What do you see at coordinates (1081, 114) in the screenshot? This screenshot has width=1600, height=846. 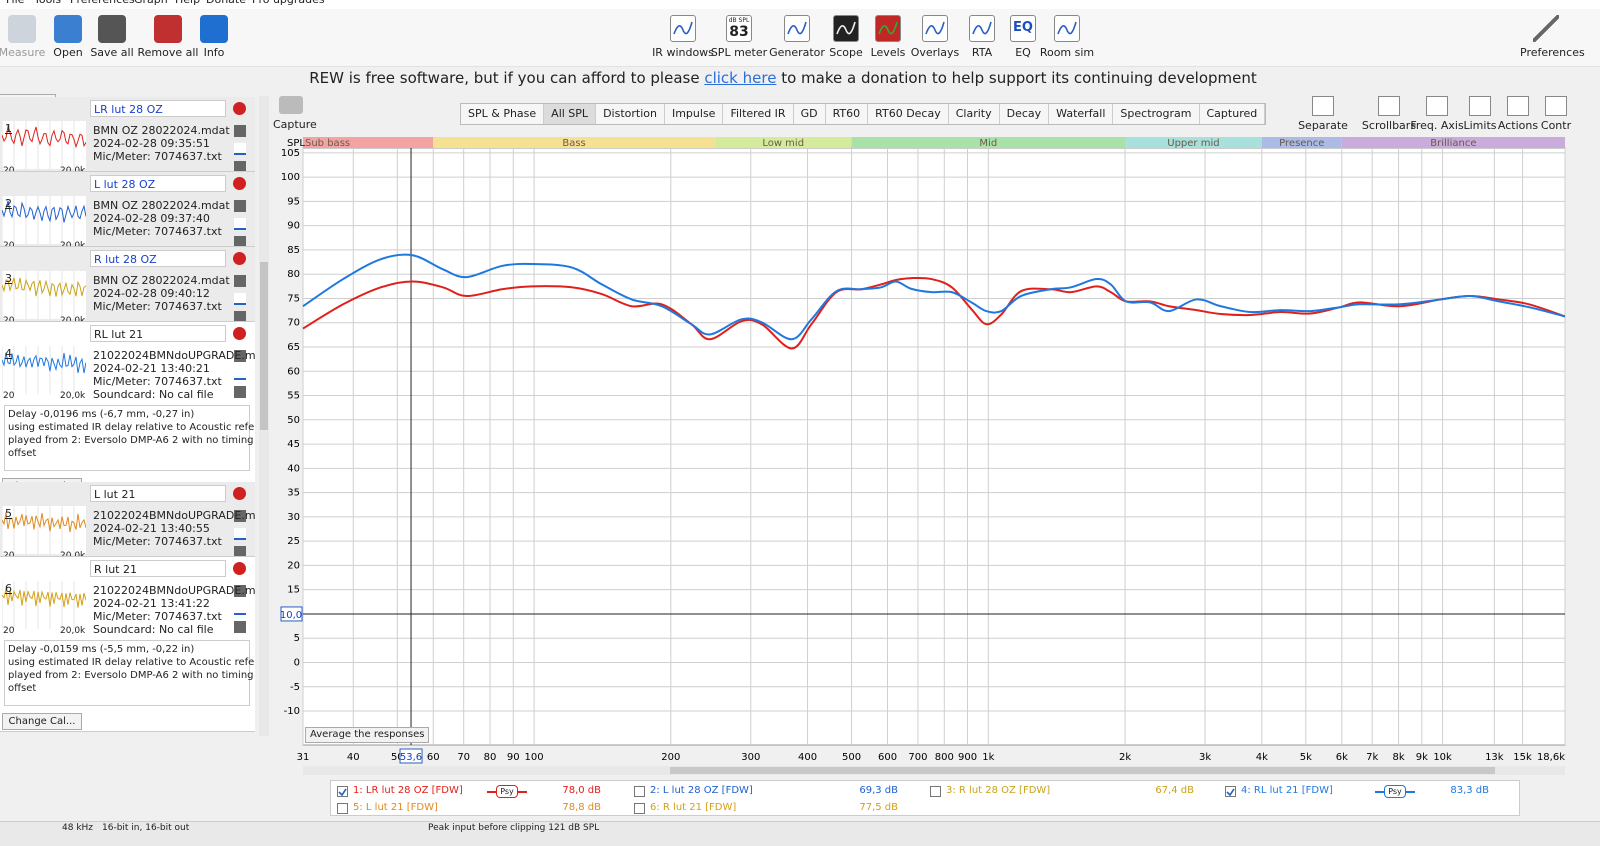 I see `tab: Waterfall` at bounding box center [1081, 114].